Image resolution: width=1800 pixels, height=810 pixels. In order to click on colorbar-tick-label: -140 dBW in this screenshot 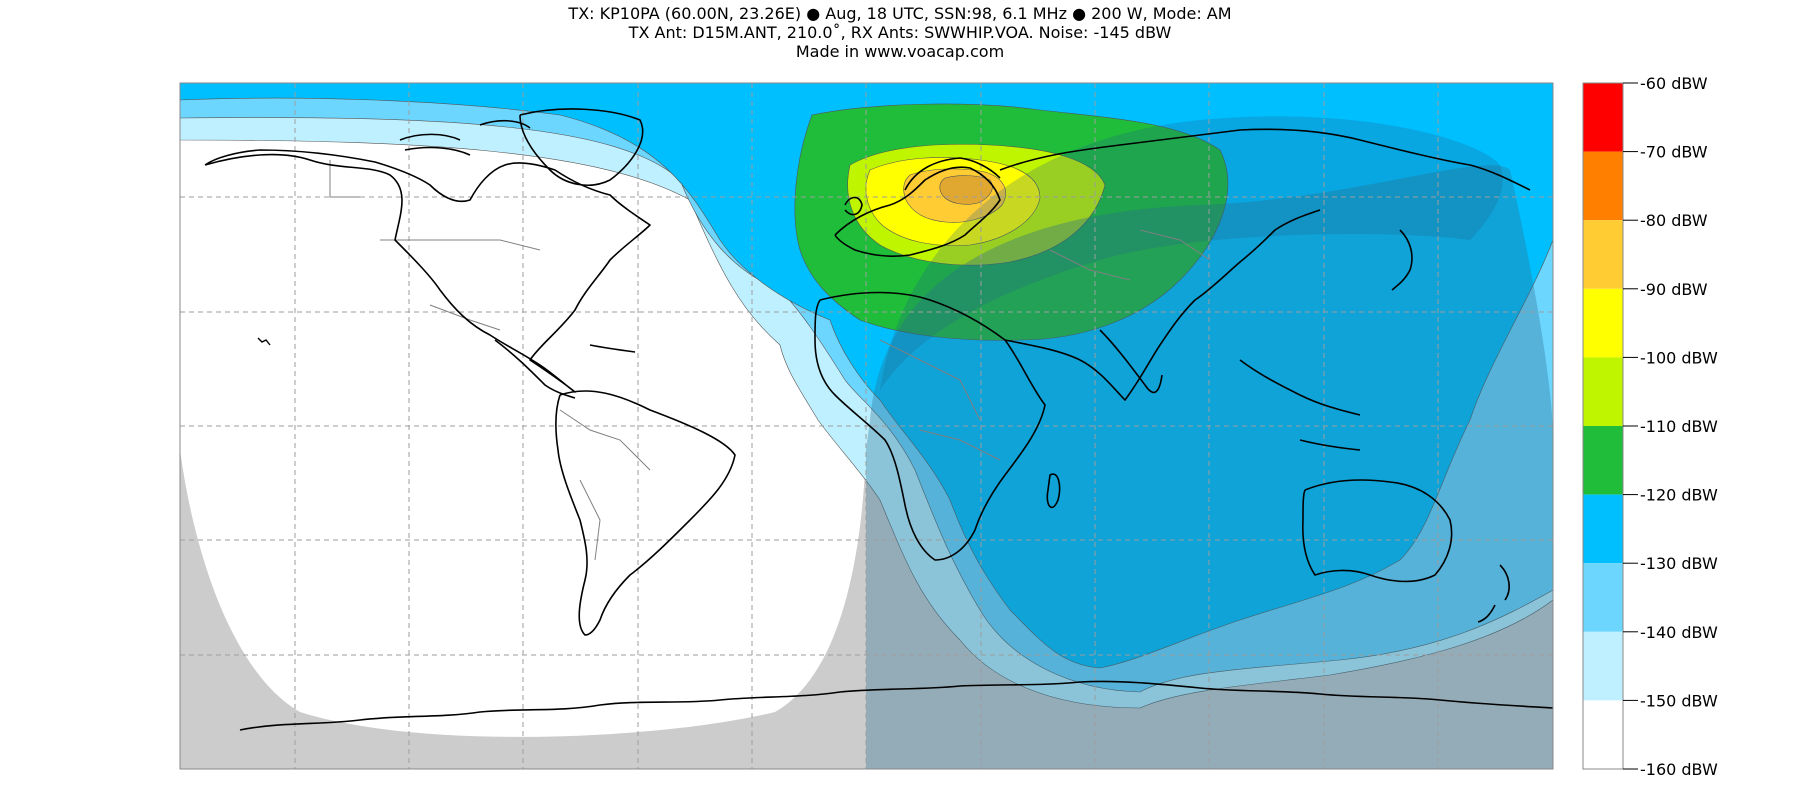, I will do `click(1679, 632)`.